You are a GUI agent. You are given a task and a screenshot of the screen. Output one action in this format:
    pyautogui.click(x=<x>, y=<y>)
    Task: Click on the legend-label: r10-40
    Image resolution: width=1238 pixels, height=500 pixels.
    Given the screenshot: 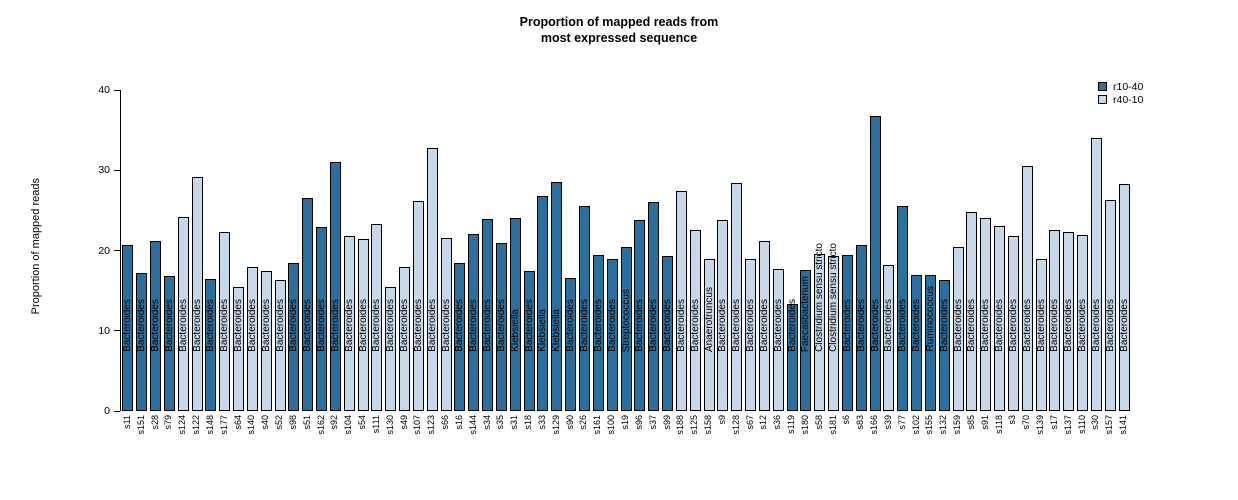 What is the action you would take?
    pyautogui.click(x=1128, y=86)
    